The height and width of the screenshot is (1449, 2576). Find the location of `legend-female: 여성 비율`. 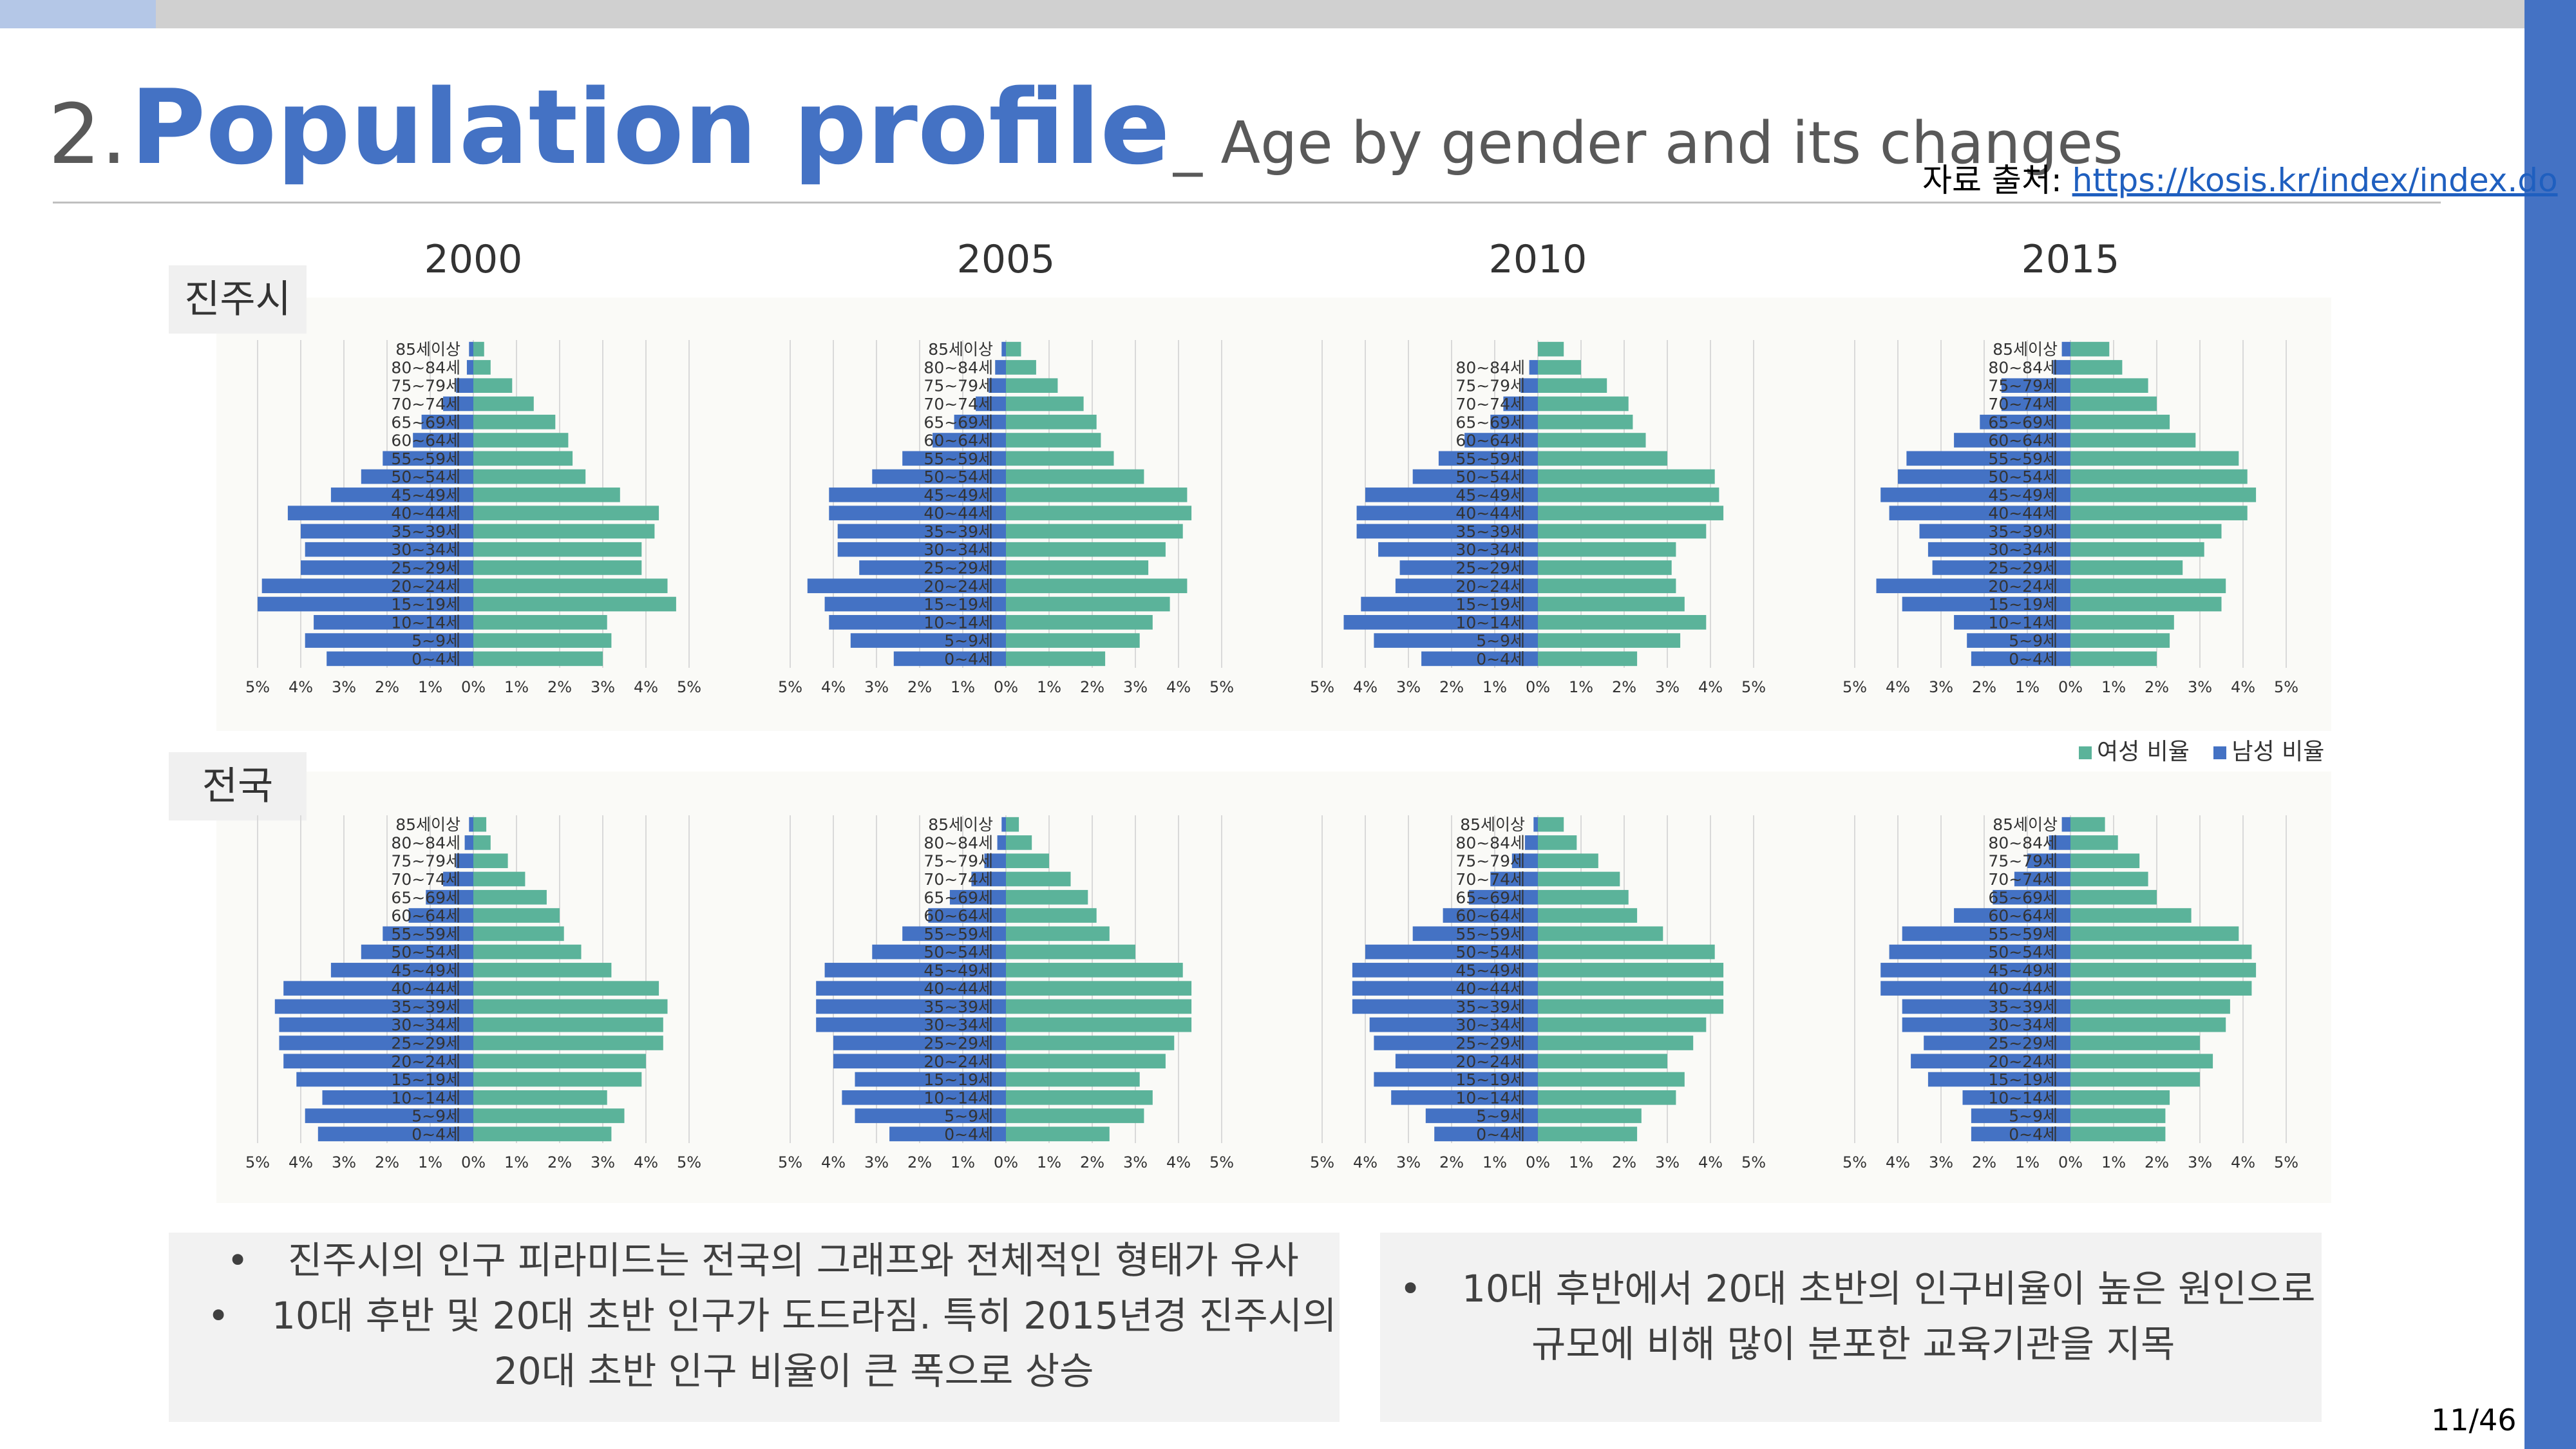

legend-female: 여성 비율 is located at coordinates (2138, 752).